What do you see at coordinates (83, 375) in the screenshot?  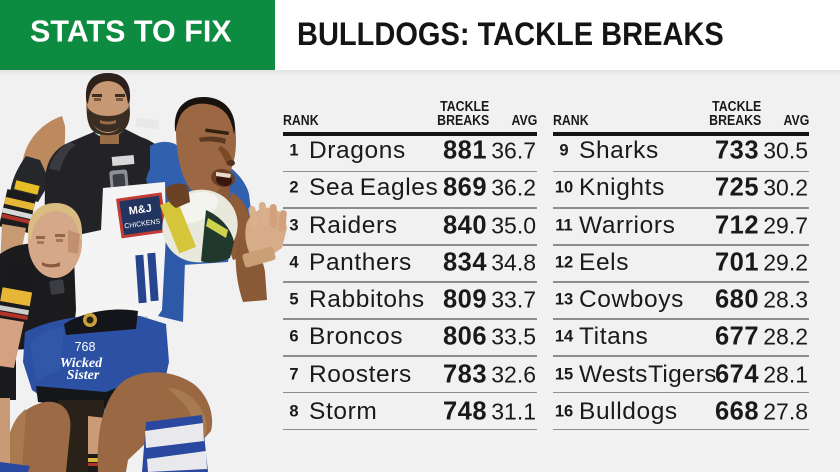 I see `svg-text: Sister` at bounding box center [83, 375].